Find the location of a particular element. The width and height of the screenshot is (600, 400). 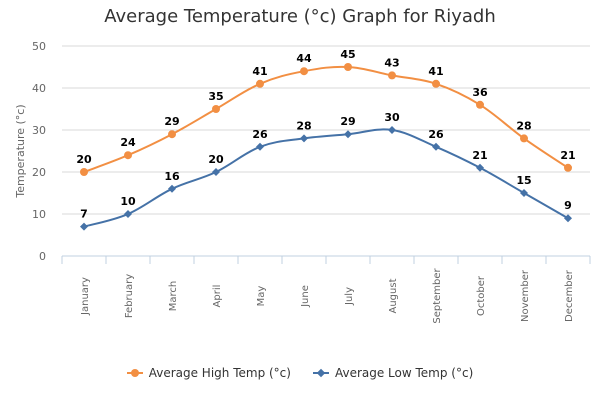

legend-item-2: Average Low Temp (°c) is located at coordinates (393, 373).